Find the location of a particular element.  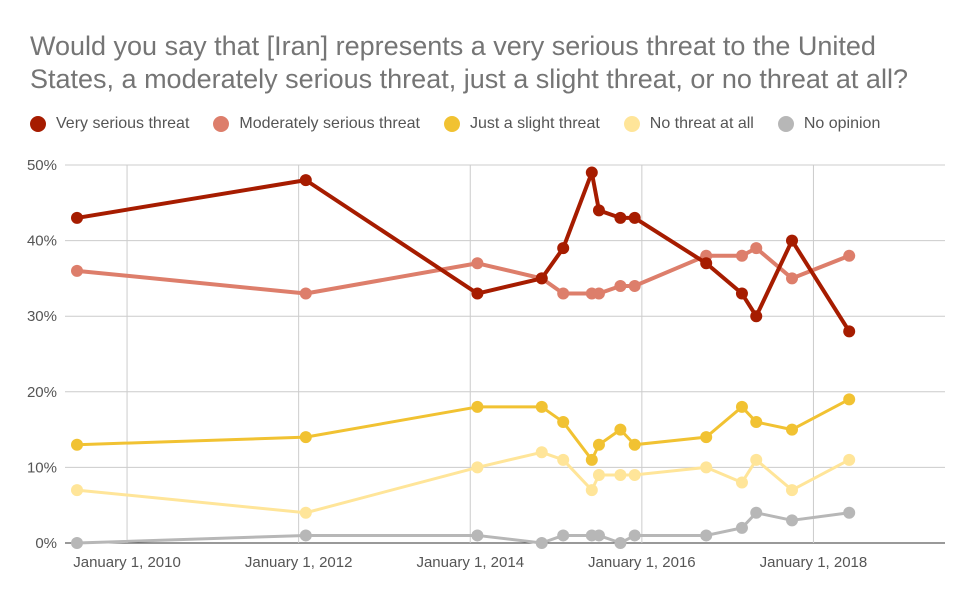

legend-item-no-opinion: No opinion is located at coordinates (829, 124).